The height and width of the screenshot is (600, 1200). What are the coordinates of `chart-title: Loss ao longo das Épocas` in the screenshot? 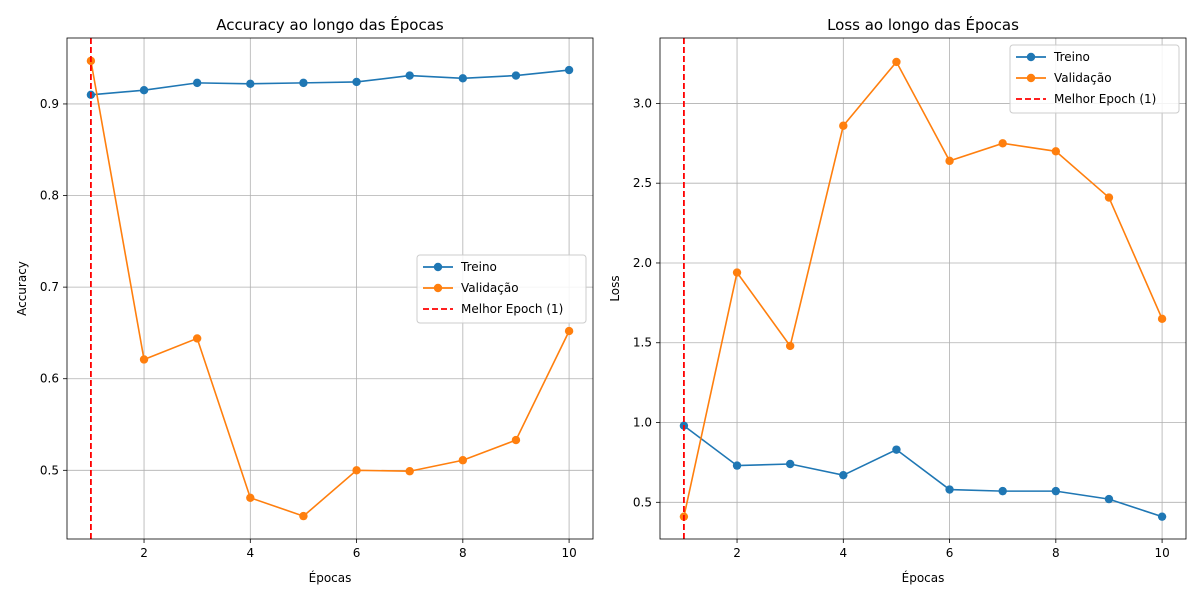 It's located at (923, 24).